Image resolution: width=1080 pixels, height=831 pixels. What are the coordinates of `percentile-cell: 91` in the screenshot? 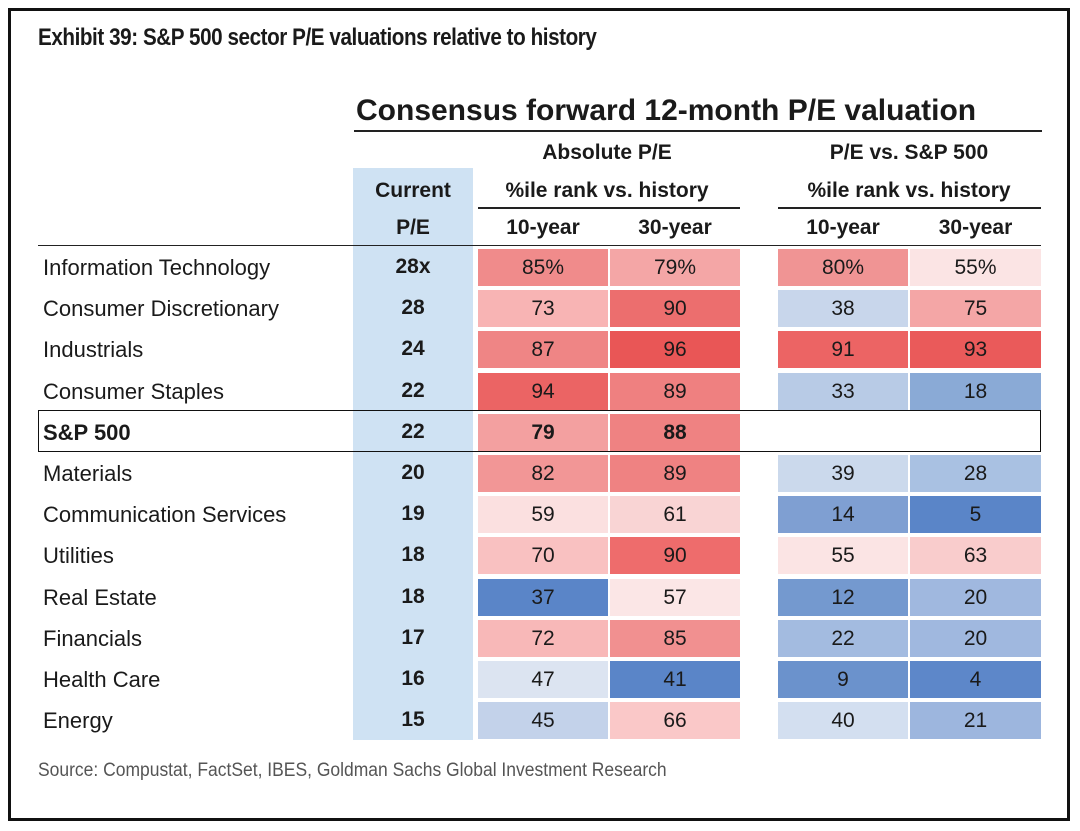 It's located at (843, 350).